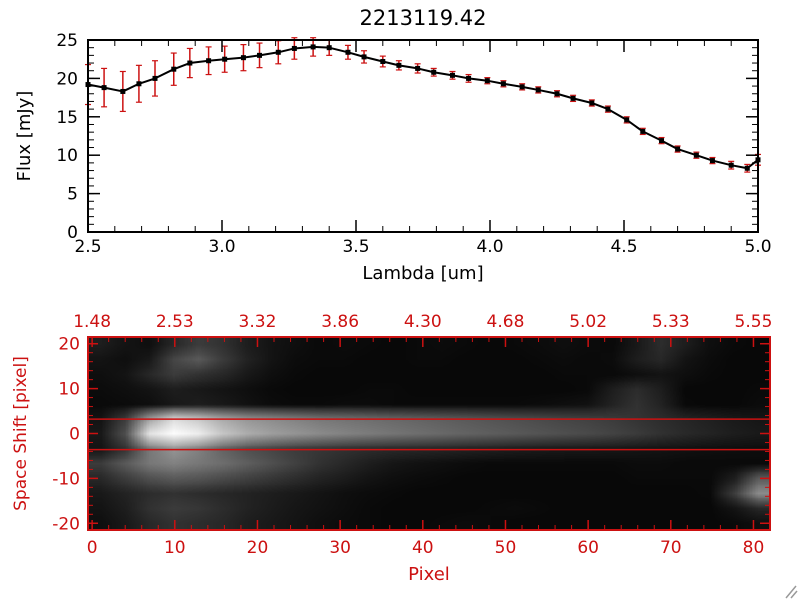 The image size is (800, 600). What do you see at coordinates (423, 548) in the screenshot?
I see `svg-text: 40` at bounding box center [423, 548].